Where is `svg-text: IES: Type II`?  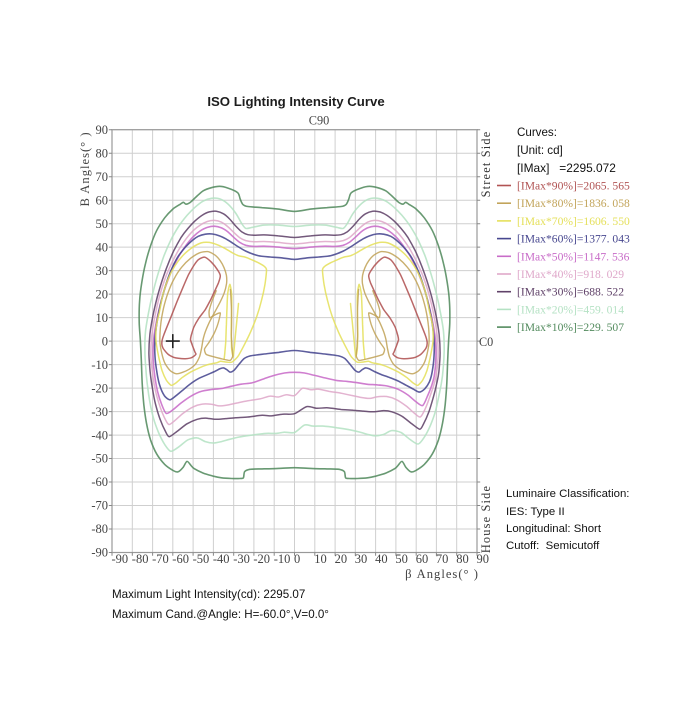
svg-text: IES: Type II is located at coordinates (535, 512).